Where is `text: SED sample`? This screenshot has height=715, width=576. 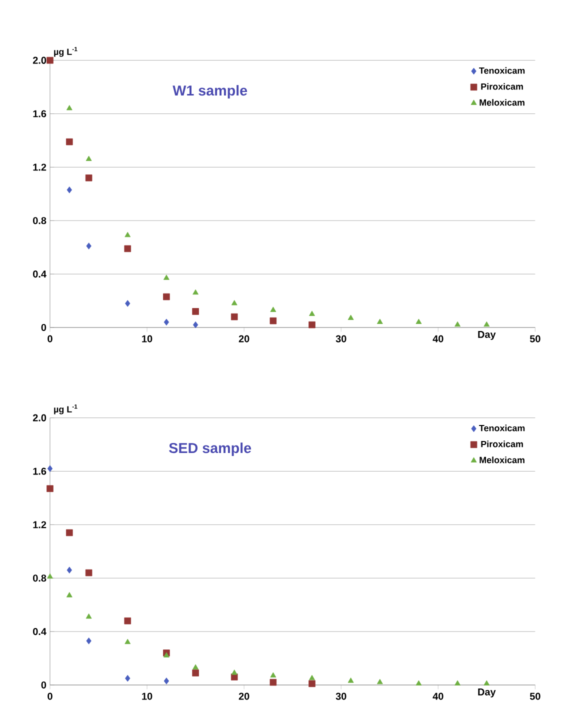
text: SED sample is located at coordinates (210, 449).